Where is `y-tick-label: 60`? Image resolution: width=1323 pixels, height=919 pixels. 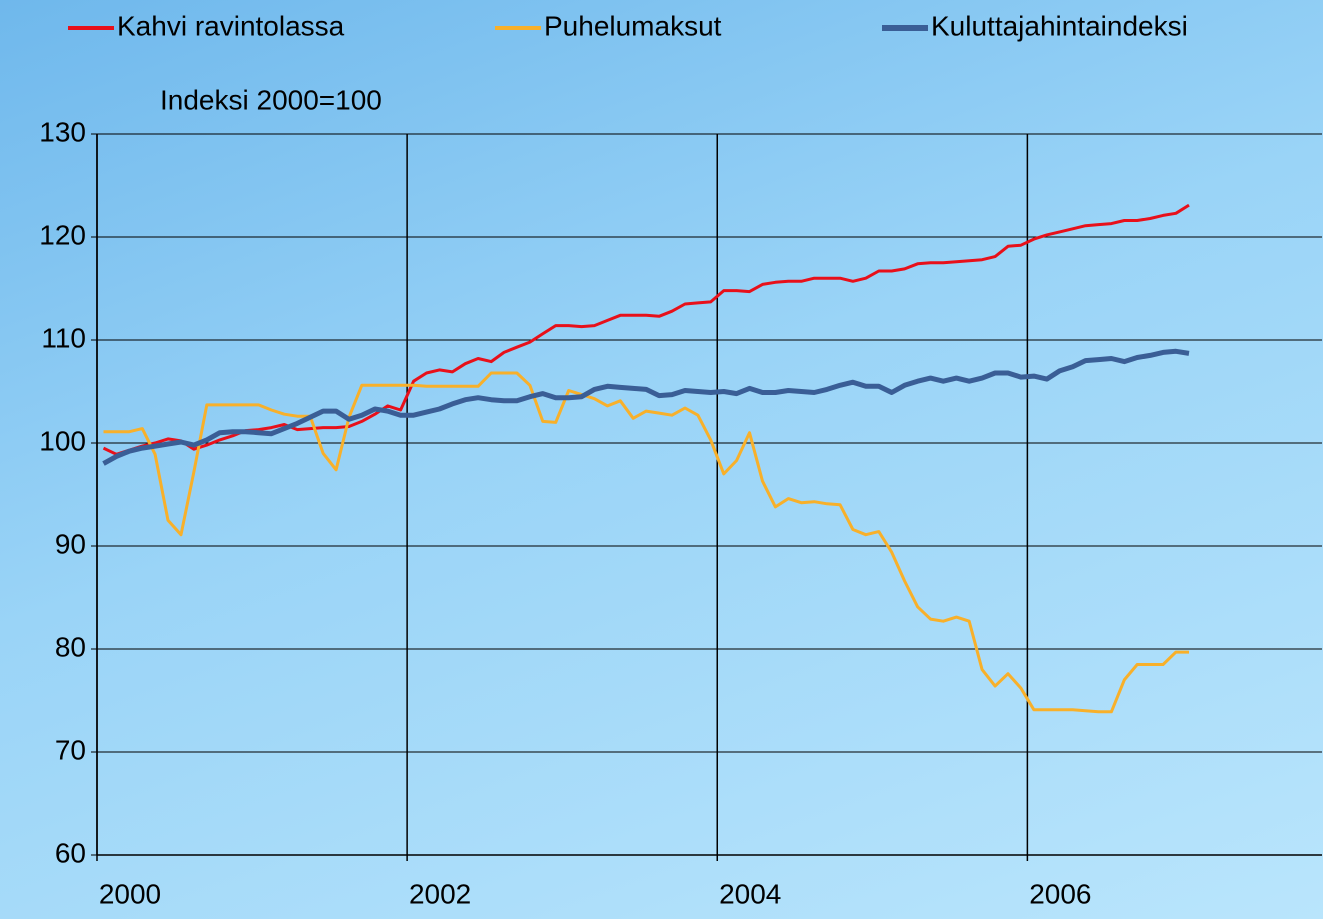 y-tick-label: 60 is located at coordinates (70, 852).